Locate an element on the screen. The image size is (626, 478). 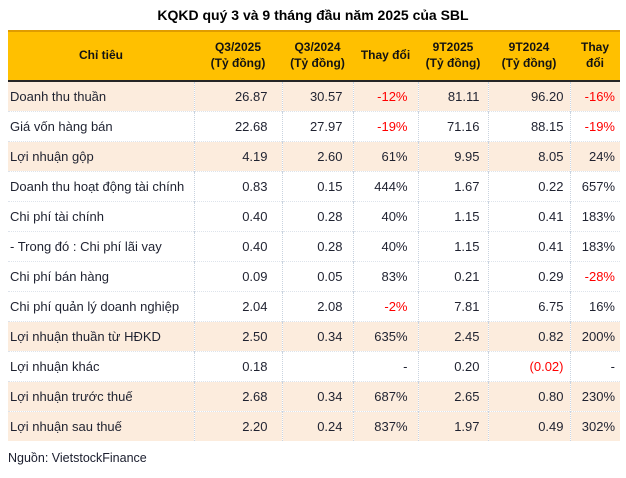
table-cell: 26.87 is located at coordinates (237, 96).